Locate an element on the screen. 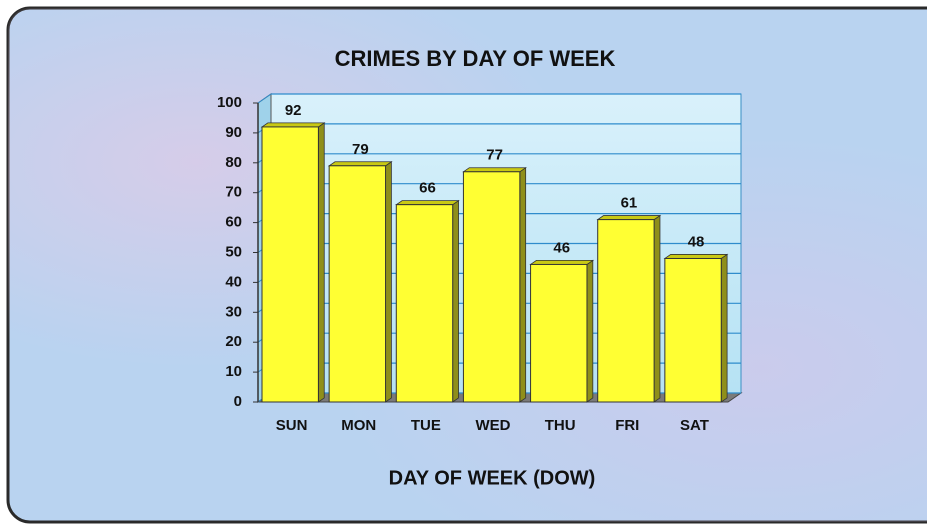 The width and height of the screenshot is (927, 530). data-label: 79 is located at coordinates (360, 149).